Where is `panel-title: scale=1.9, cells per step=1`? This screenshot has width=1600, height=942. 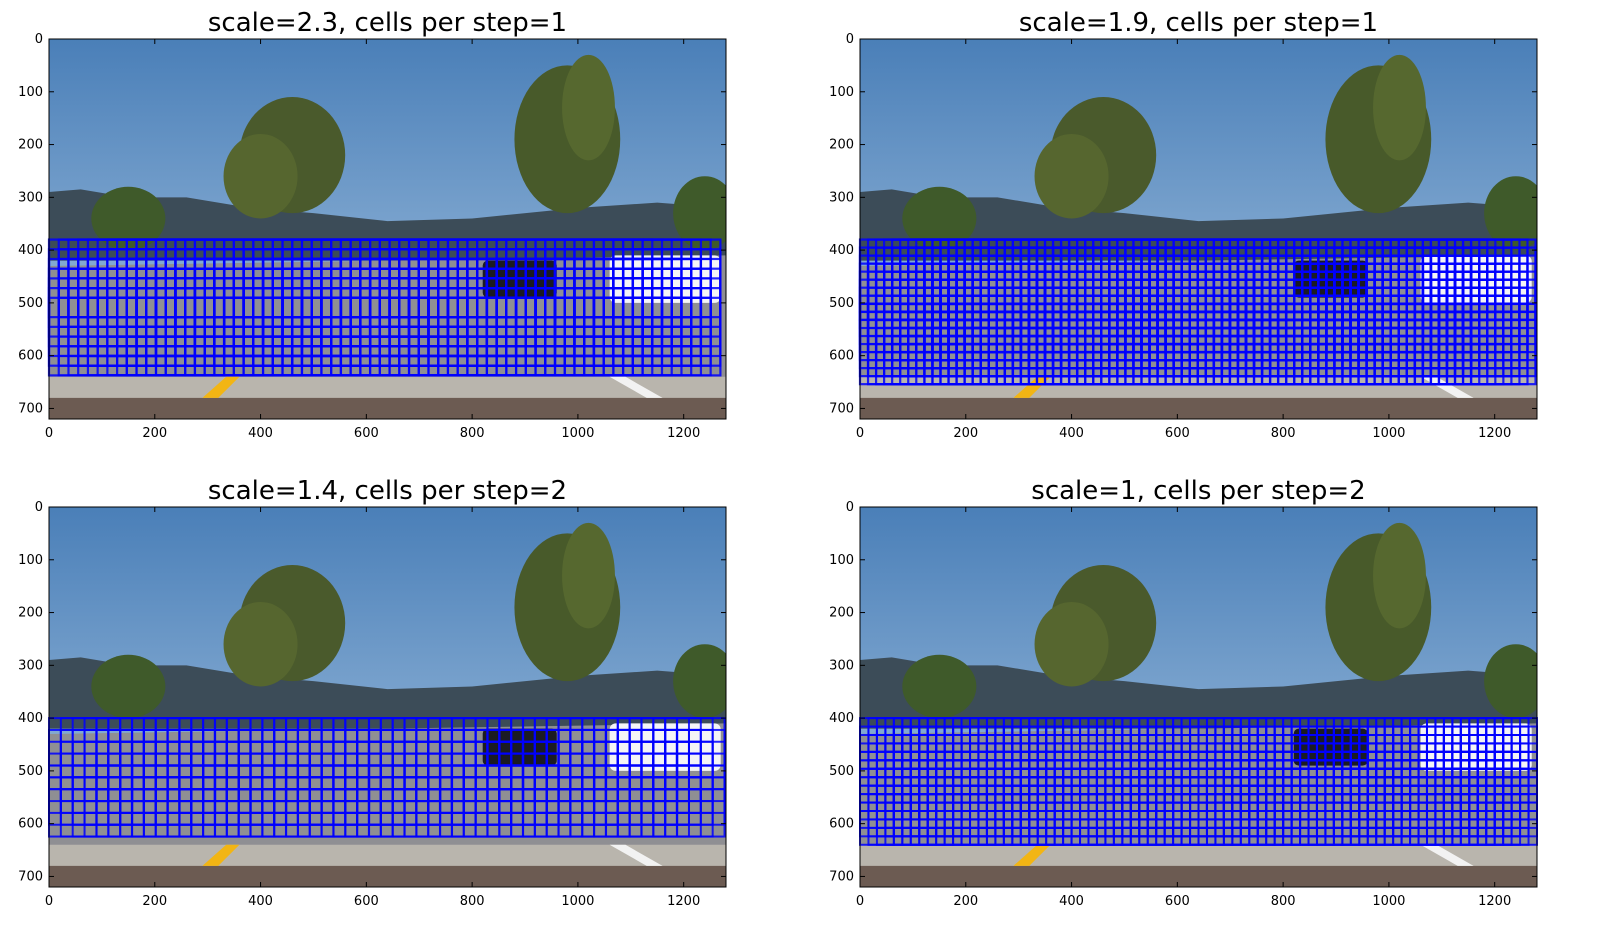
panel-title: scale=1.9, cells per step=1 is located at coordinates (1198, 23).